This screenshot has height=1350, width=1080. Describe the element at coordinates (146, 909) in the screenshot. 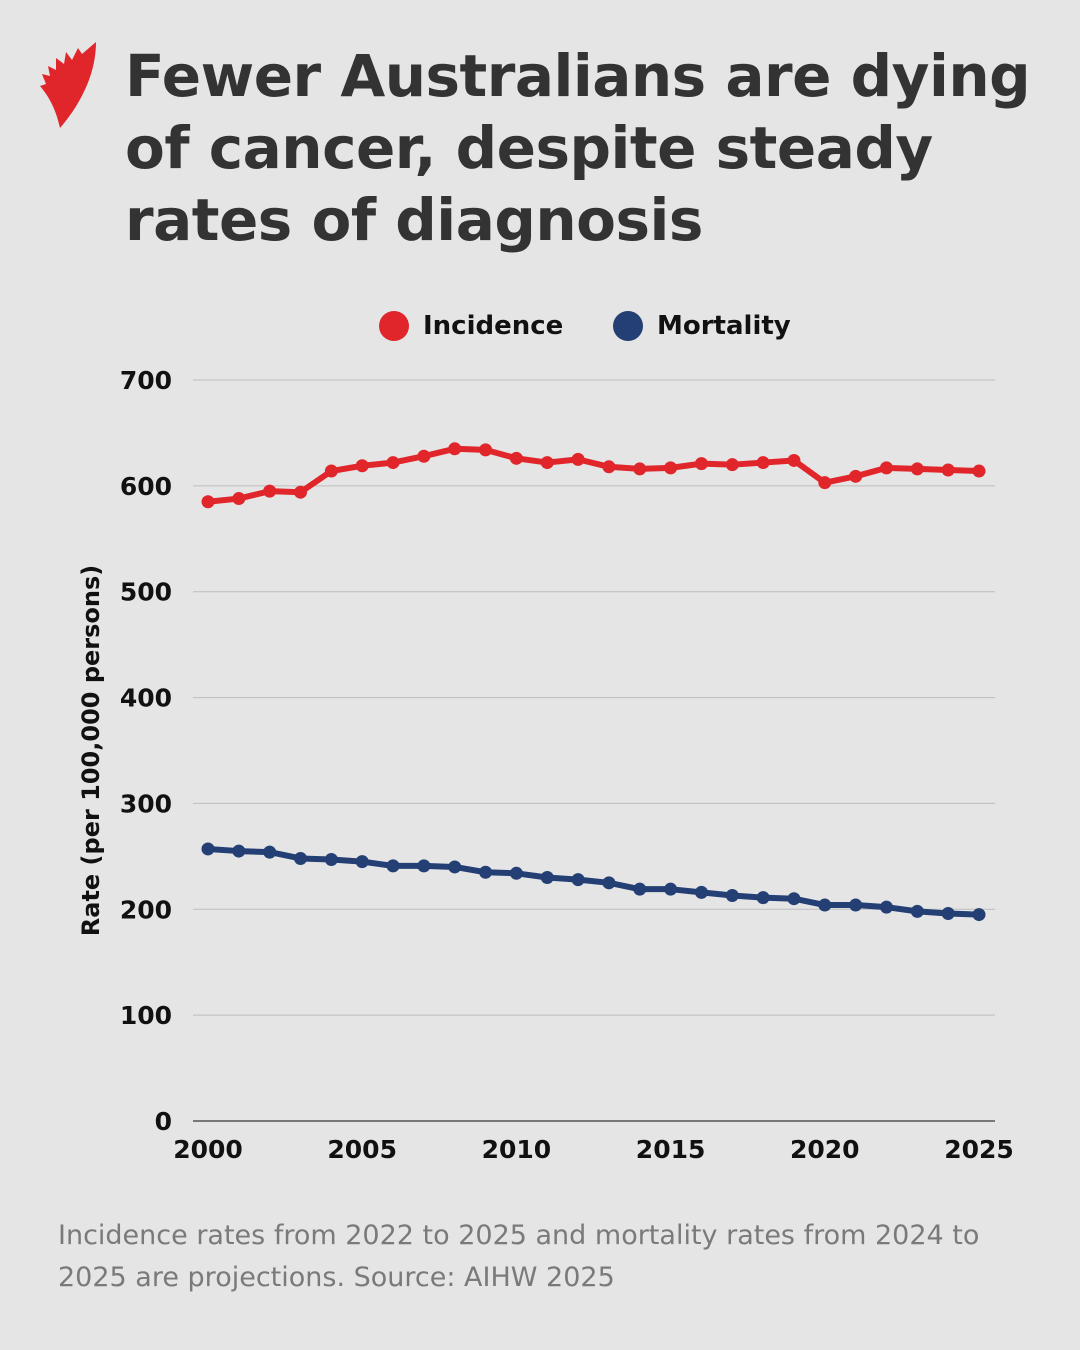

I see `y-tick-label: 200` at that location.